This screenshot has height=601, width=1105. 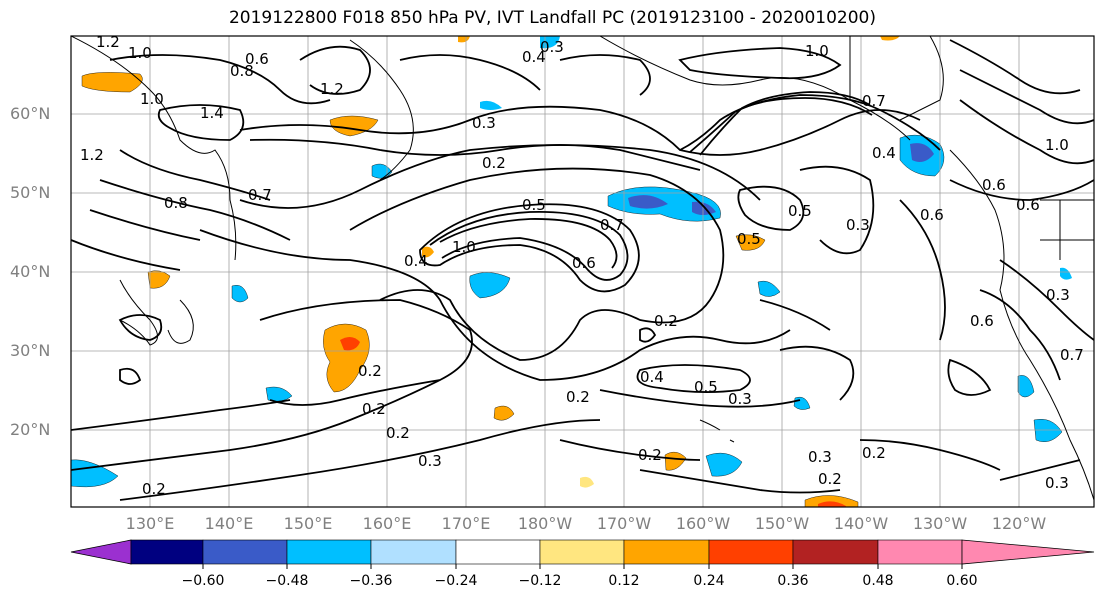 What do you see at coordinates (878, 581) in the screenshot?
I see `colorbar-tick-label: 0.48` at bounding box center [878, 581].